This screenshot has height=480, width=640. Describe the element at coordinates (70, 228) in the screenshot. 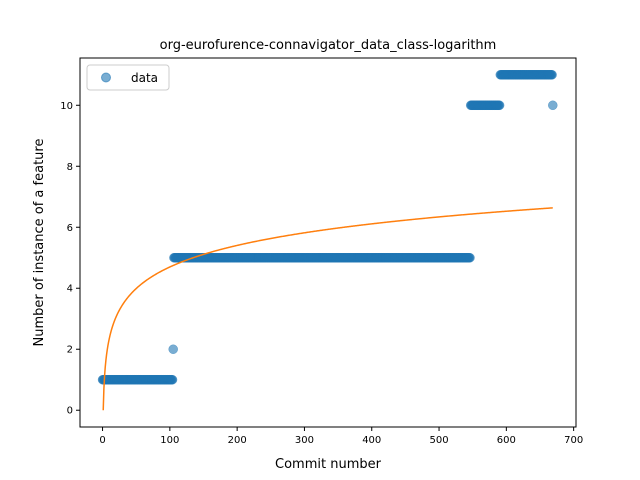

I see `y-tick-label: 6` at that location.